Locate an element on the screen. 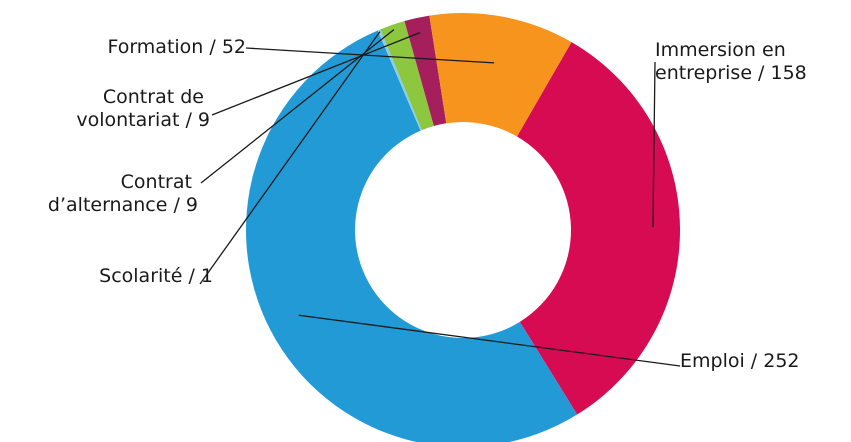  label-alternance: Contrat d’alternance / 9 is located at coordinates (123, 193).